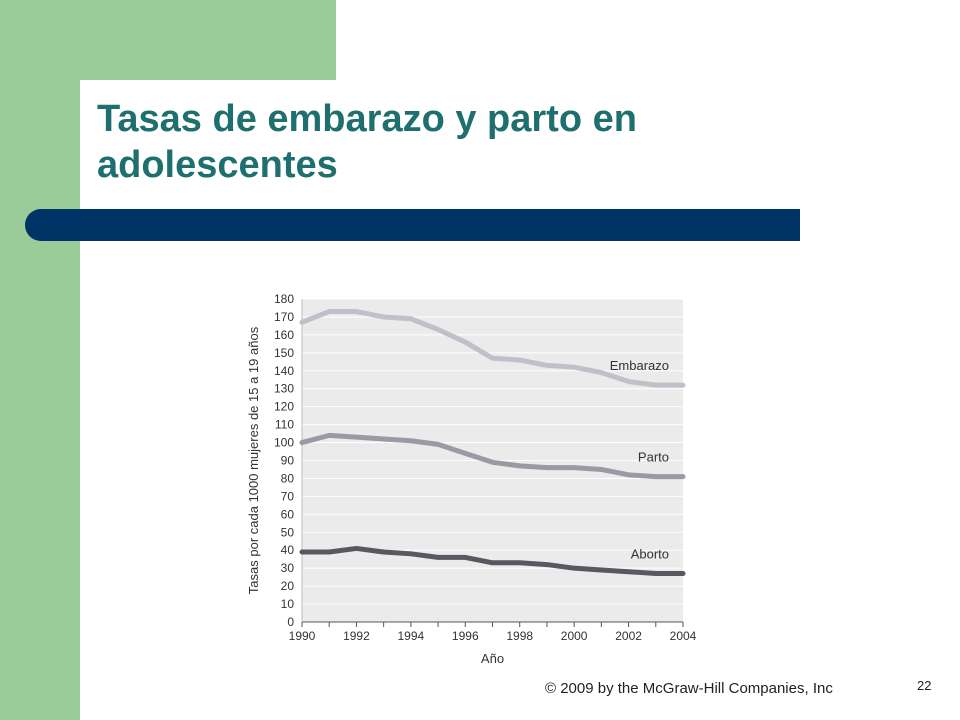  Describe the element at coordinates (924, 685) in the screenshot. I see `slide-number: 22` at that location.